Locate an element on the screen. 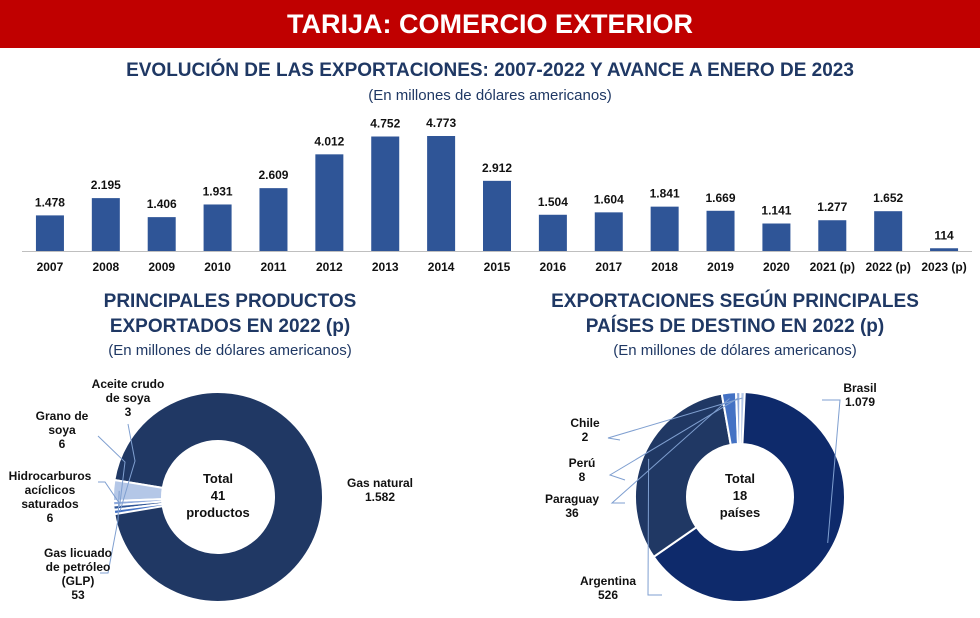 This screenshot has width=980, height=618. countries-label-4: Chile 2 is located at coordinates (585, 430).